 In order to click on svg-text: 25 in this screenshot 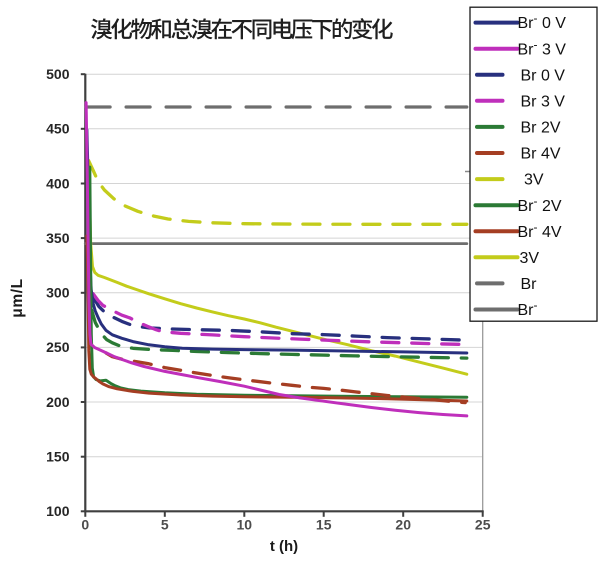, I will do `click(483, 525)`.